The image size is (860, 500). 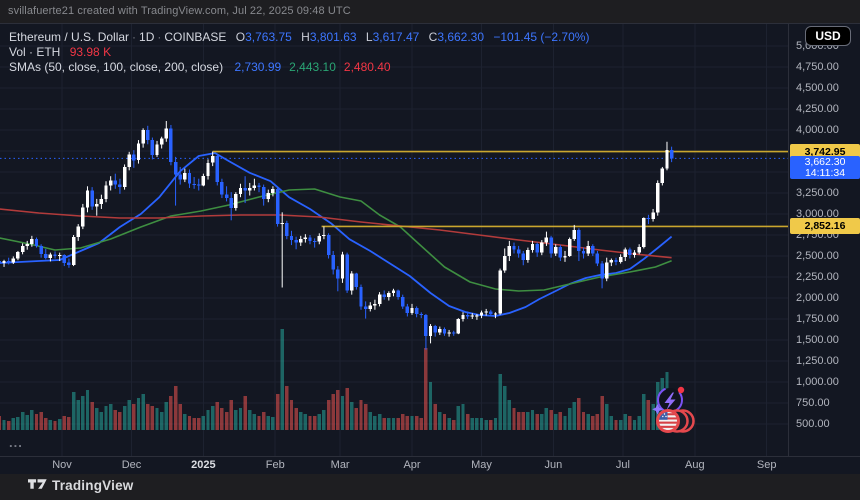 What do you see at coordinates (90, 52) in the screenshot?
I see `volume-value: 93.98 K` at bounding box center [90, 52].